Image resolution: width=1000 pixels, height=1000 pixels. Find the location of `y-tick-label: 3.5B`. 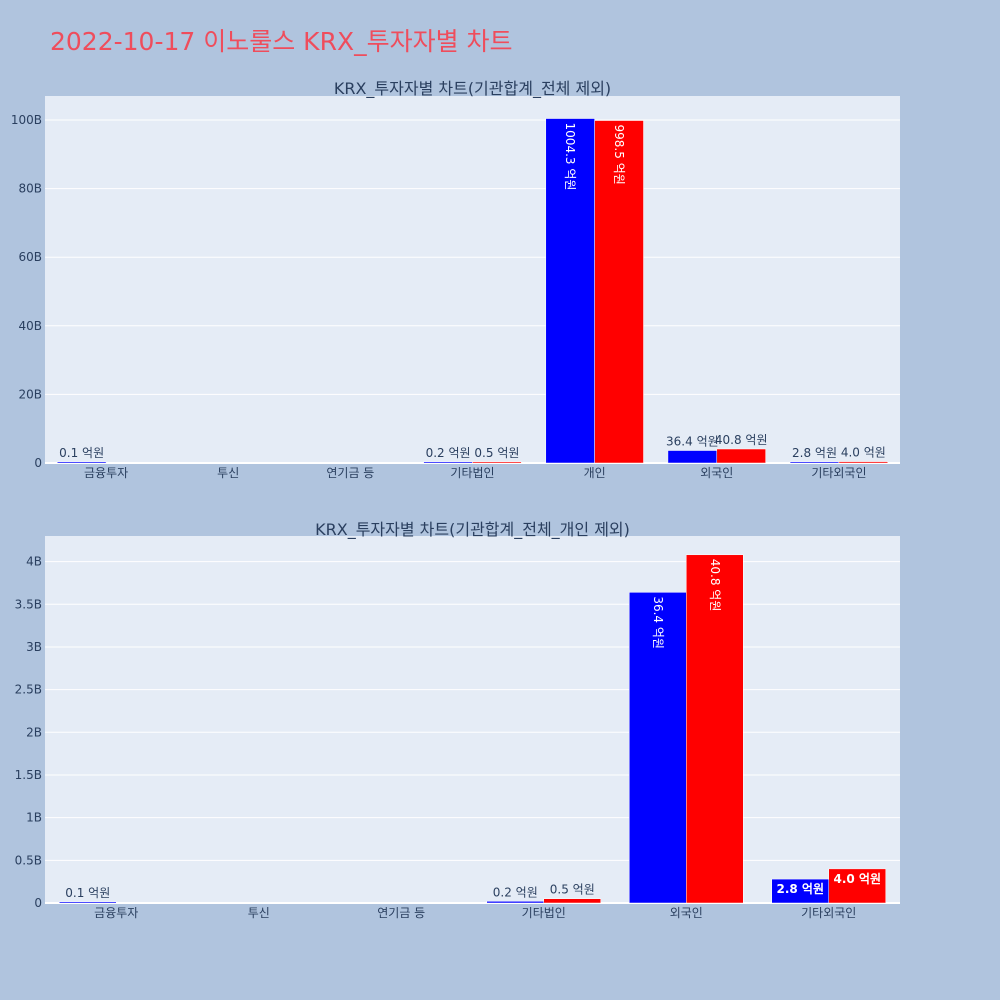

y-tick-label: 3.5B is located at coordinates (28, 604).